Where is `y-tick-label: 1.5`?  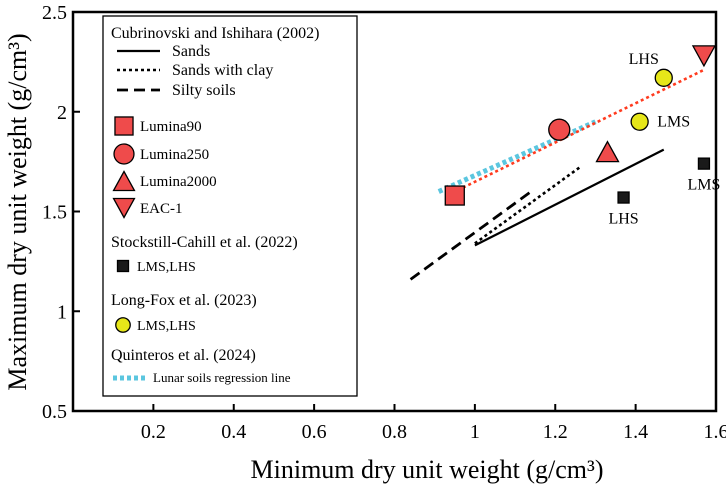 y-tick-label: 1.5 is located at coordinates (54, 213).